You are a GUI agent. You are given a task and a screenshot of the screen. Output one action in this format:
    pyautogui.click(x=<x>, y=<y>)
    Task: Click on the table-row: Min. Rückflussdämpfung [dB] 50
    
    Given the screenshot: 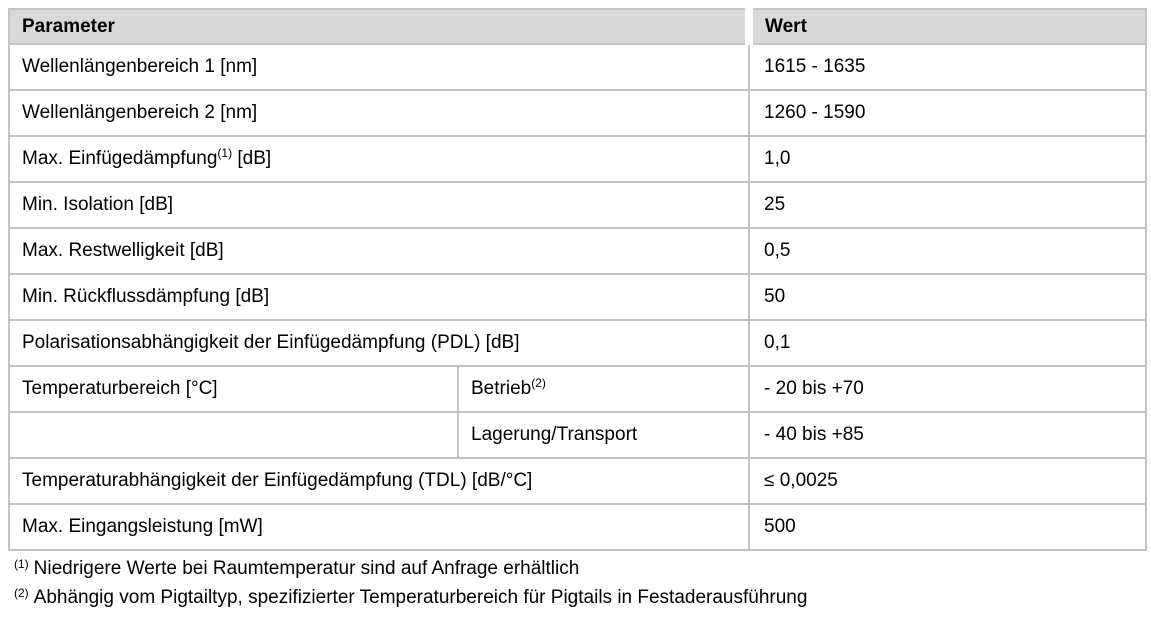 What is the action you would take?
    pyautogui.click(x=577, y=297)
    